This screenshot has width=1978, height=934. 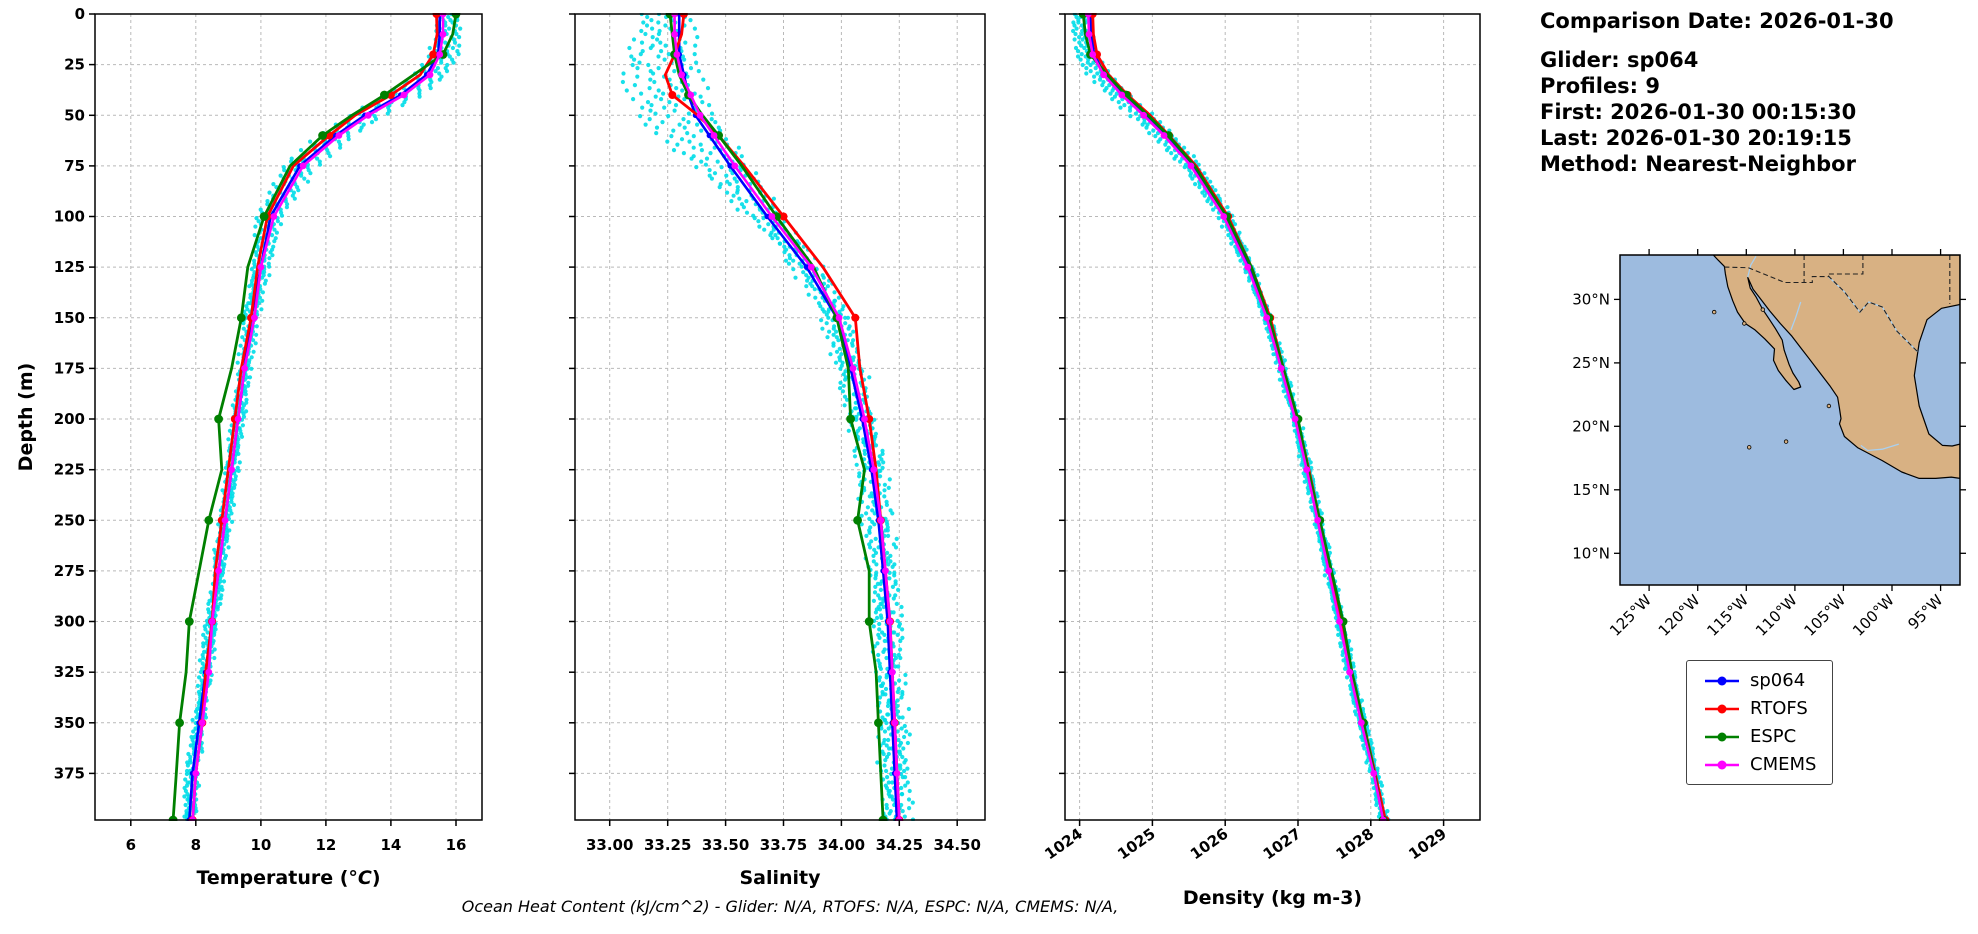 I want to click on depth-ytick-label: 0, so click(x=80, y=14).